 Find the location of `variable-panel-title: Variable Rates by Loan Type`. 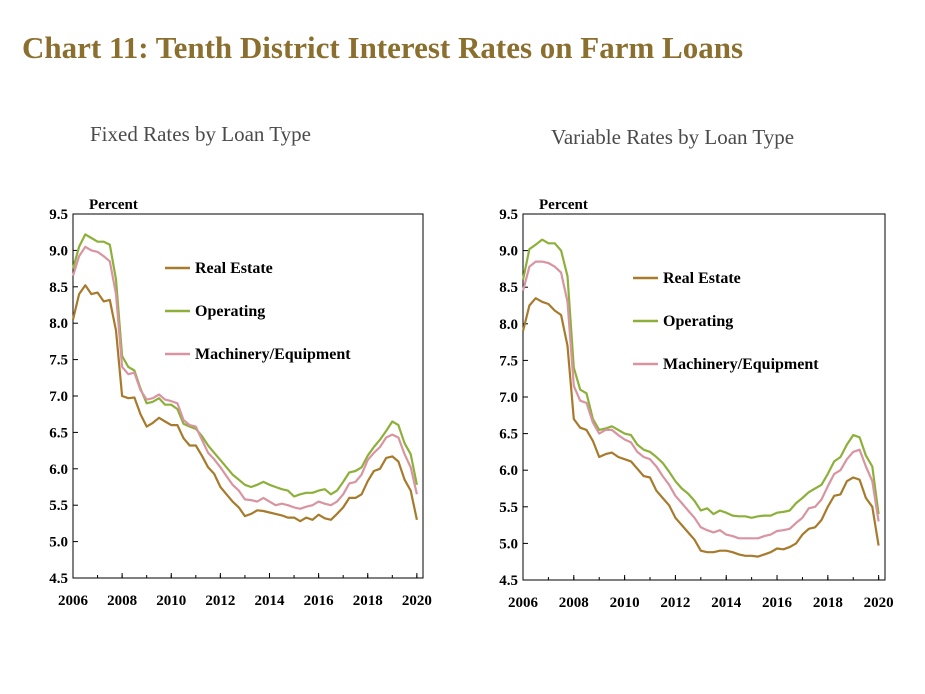

variable-panel-title: Variable Rates by Loan Type is located at coordinates (673, 137).